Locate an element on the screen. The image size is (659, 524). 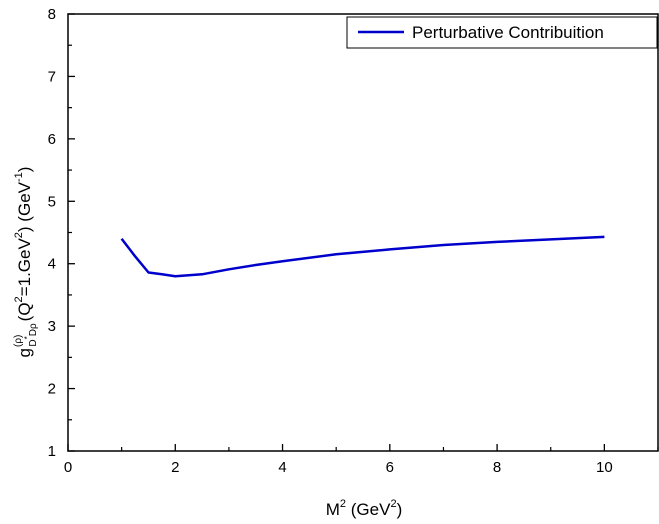
y-axis-title-sub: D is located at coordinates (33, 342).